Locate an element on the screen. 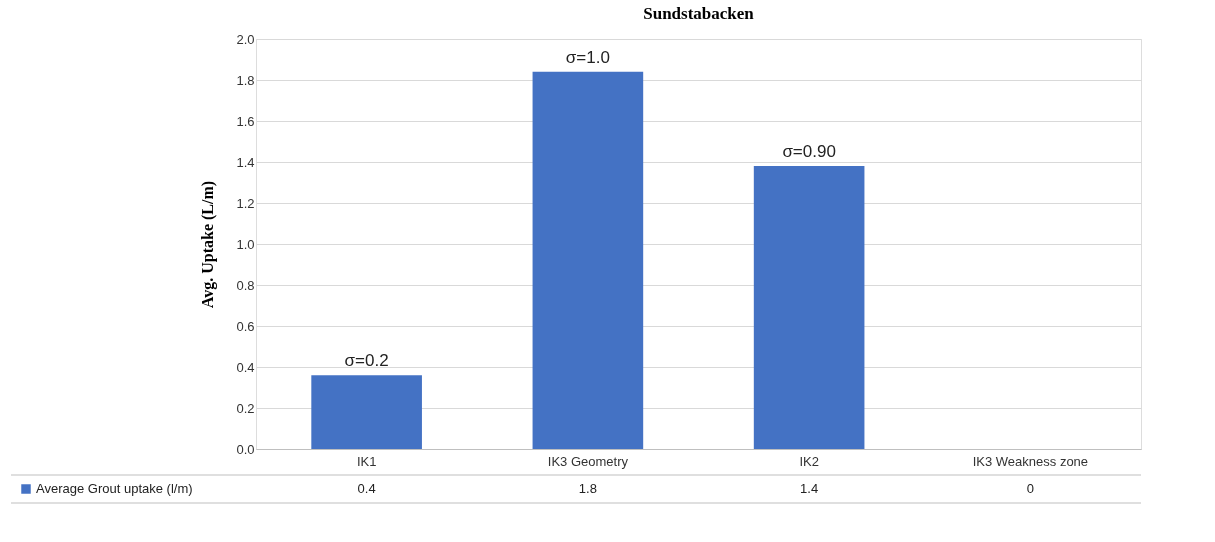  y-tick-label: 0.6 is located at coordinates (245, 326).